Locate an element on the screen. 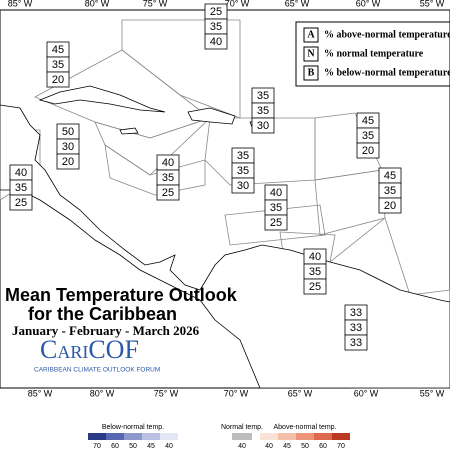 The height and width of the screenshot is (450, 450). logo-name: CariCOF is located at coordinates (89, 349).